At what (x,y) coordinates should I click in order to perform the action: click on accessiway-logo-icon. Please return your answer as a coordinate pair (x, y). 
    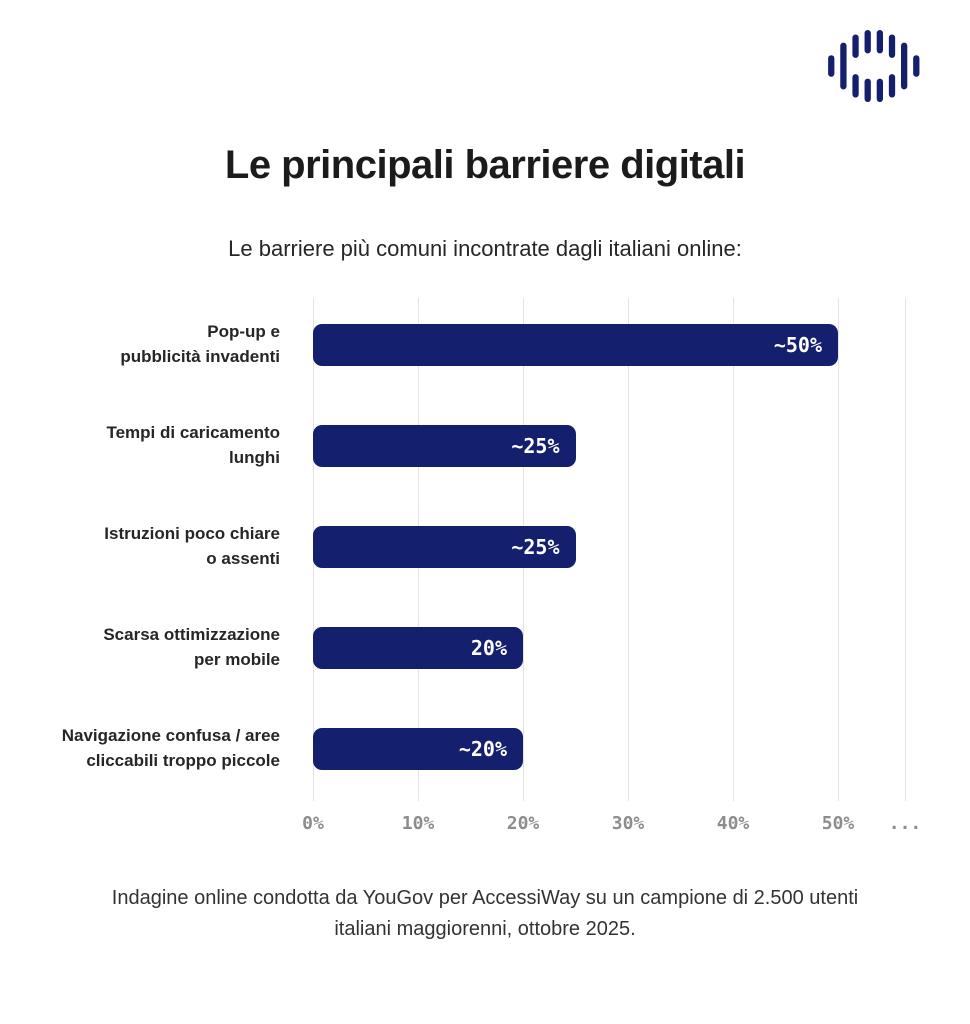
    Looking at the image, I should click on (874, 66).